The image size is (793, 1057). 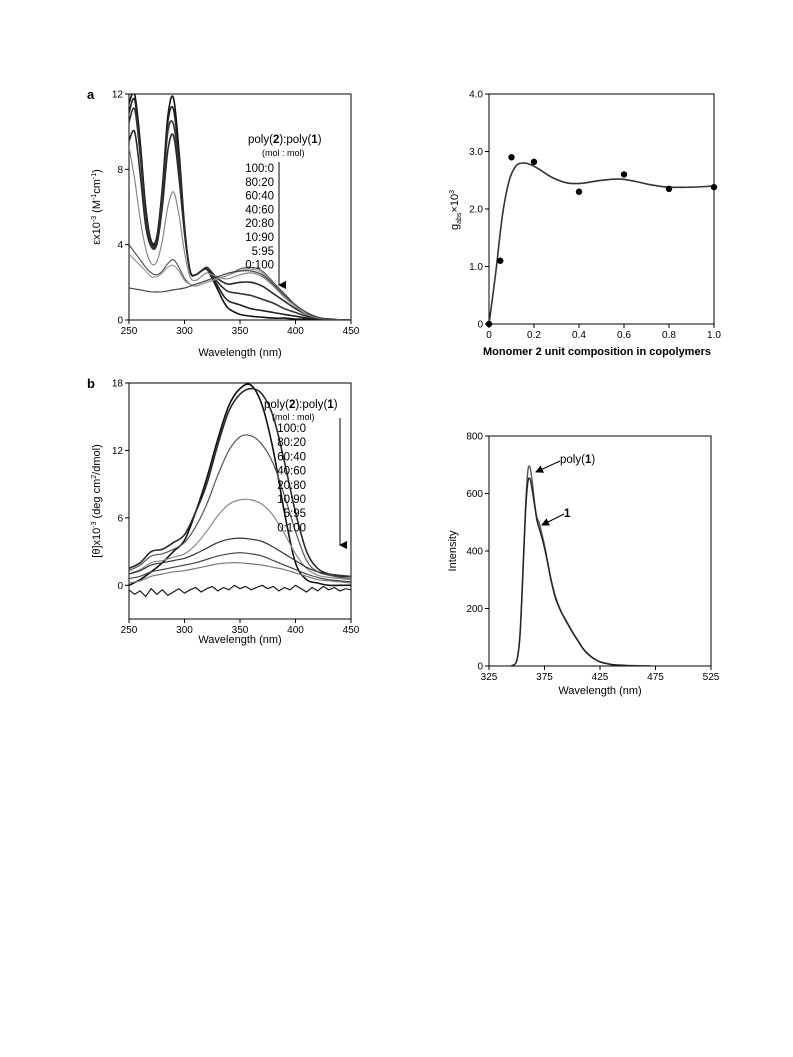 I want to click on gabs-fit-curve, so click(x=601, y=243).